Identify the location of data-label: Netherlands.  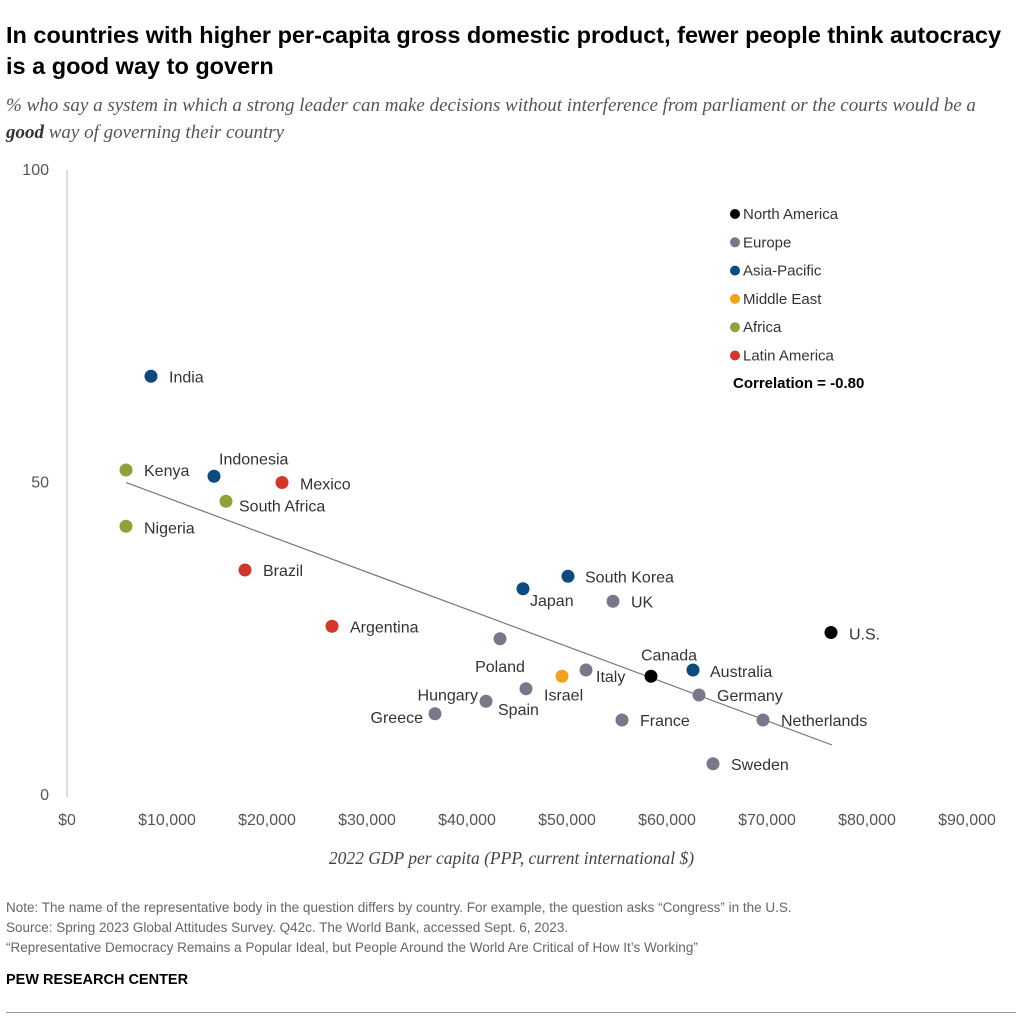
(824, 721).